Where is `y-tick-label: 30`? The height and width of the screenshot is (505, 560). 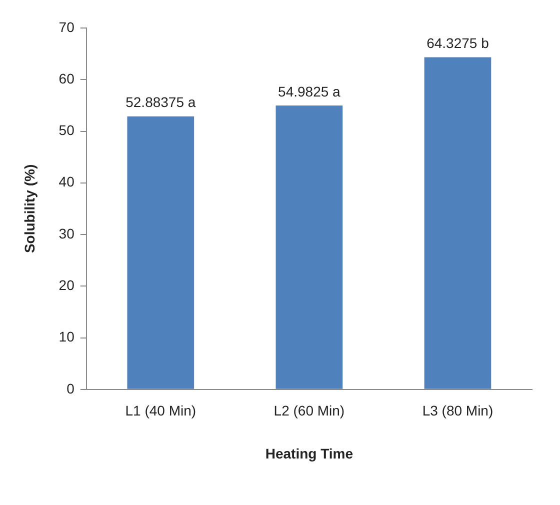 y-tick-label: 30 is located at coordinates (66, 233).